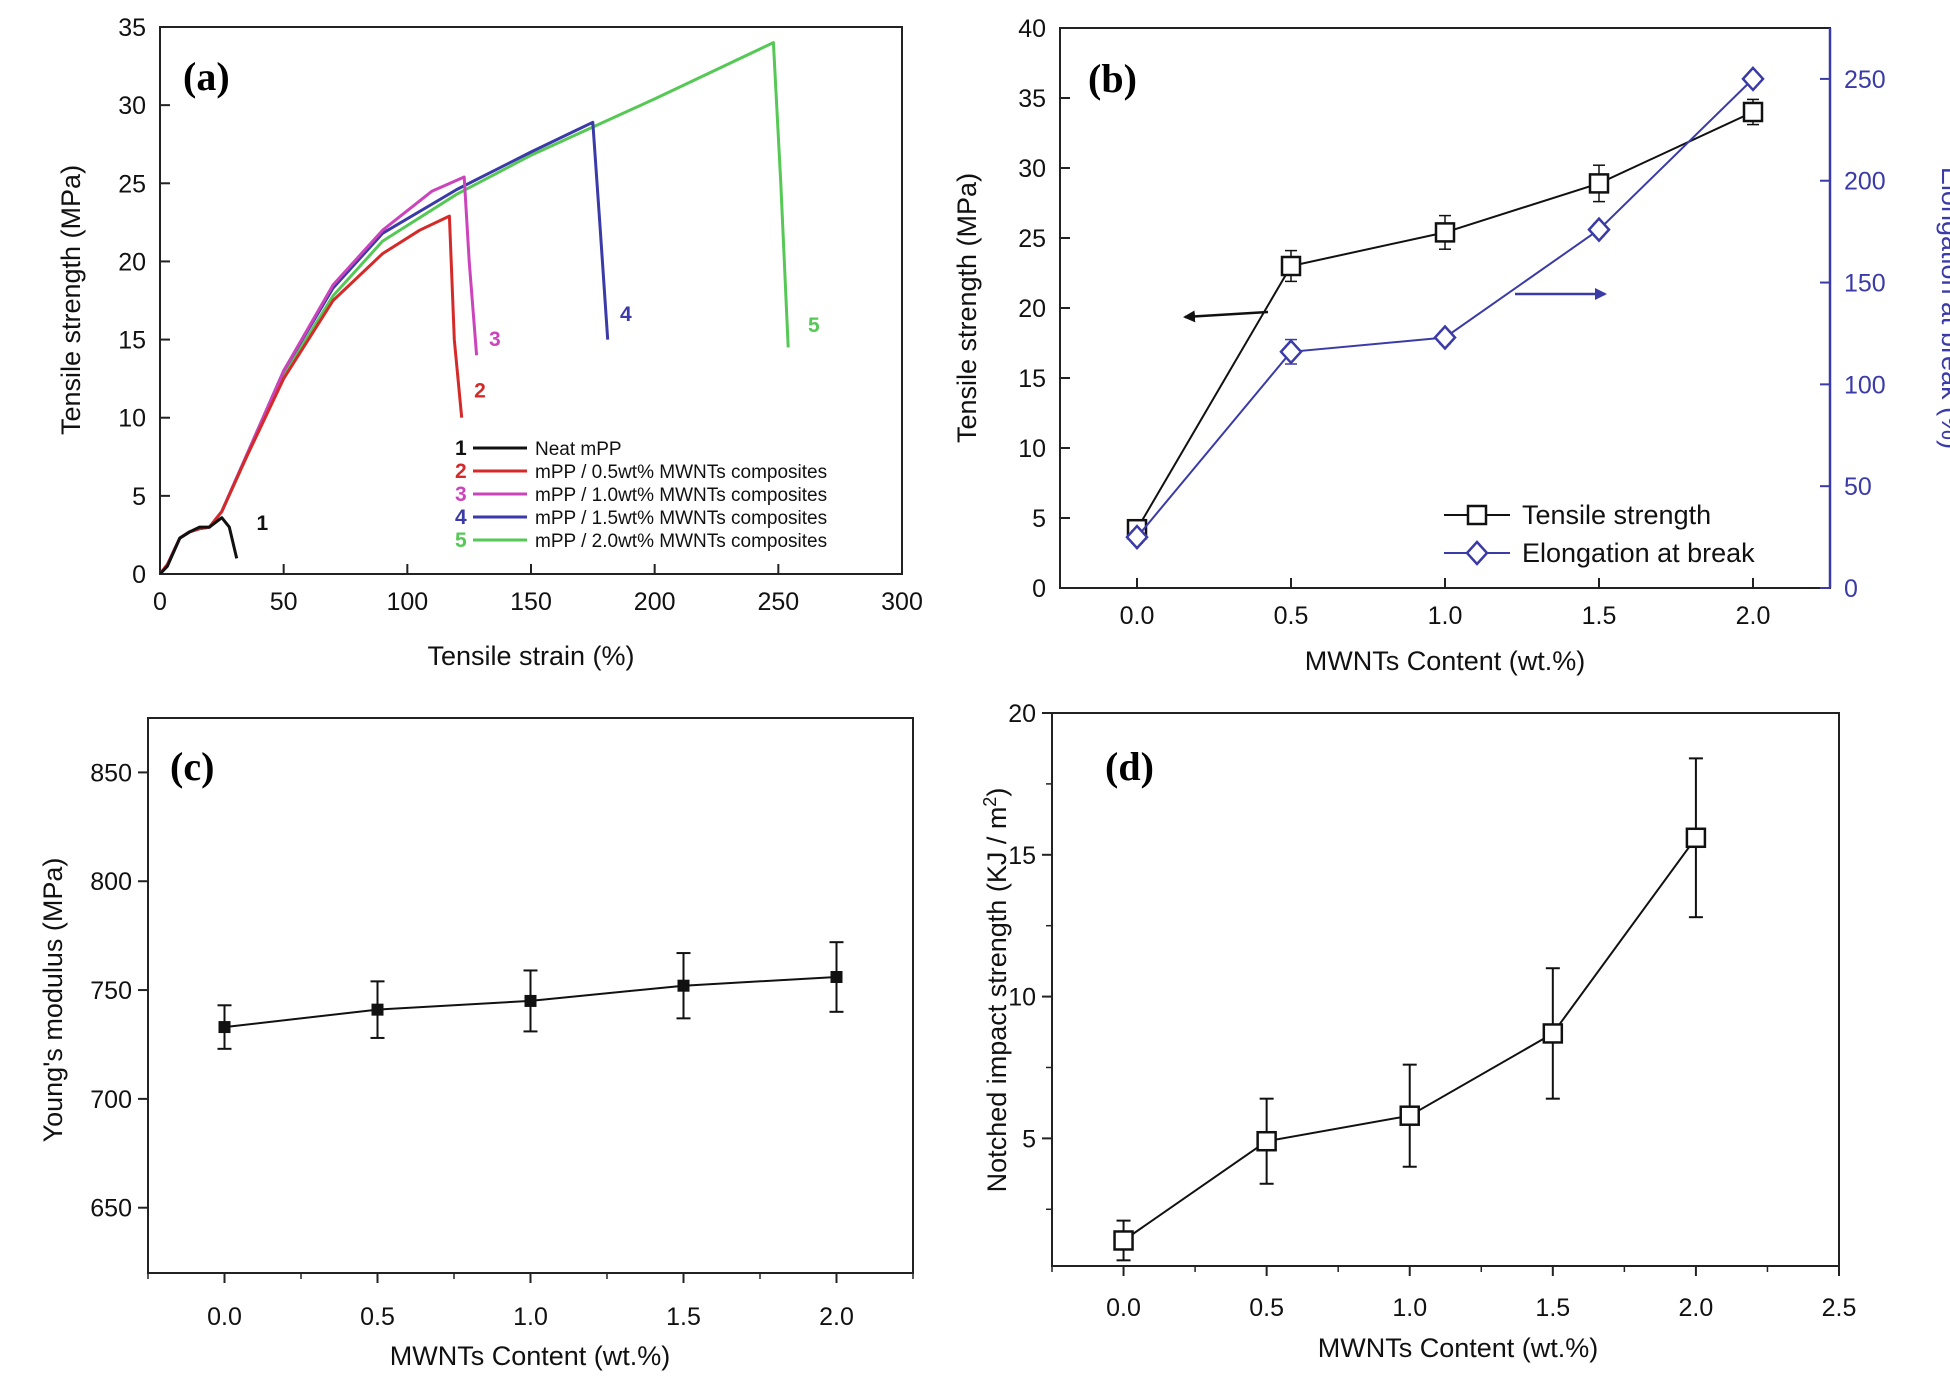 The width and height of the screenshot is (1950, 1385). I want to click on panel-a-x-tick-label: 50, so click(284, 602).